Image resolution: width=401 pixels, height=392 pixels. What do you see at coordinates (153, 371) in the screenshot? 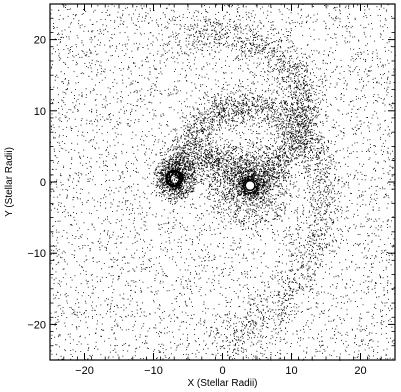
I see `x-tick-label: −10` at bounding box center [153, 371].